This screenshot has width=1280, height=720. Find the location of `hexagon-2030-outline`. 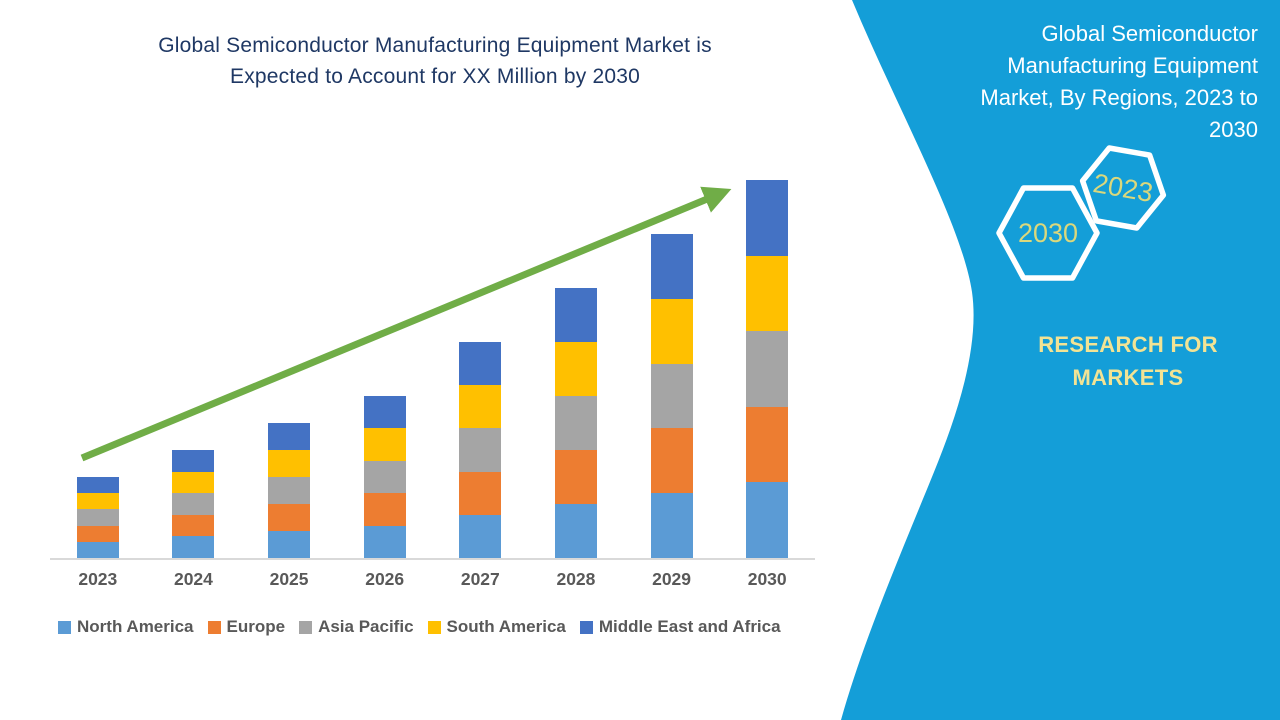

hexagon-2030-outline is located at coordinates (1048, 233).